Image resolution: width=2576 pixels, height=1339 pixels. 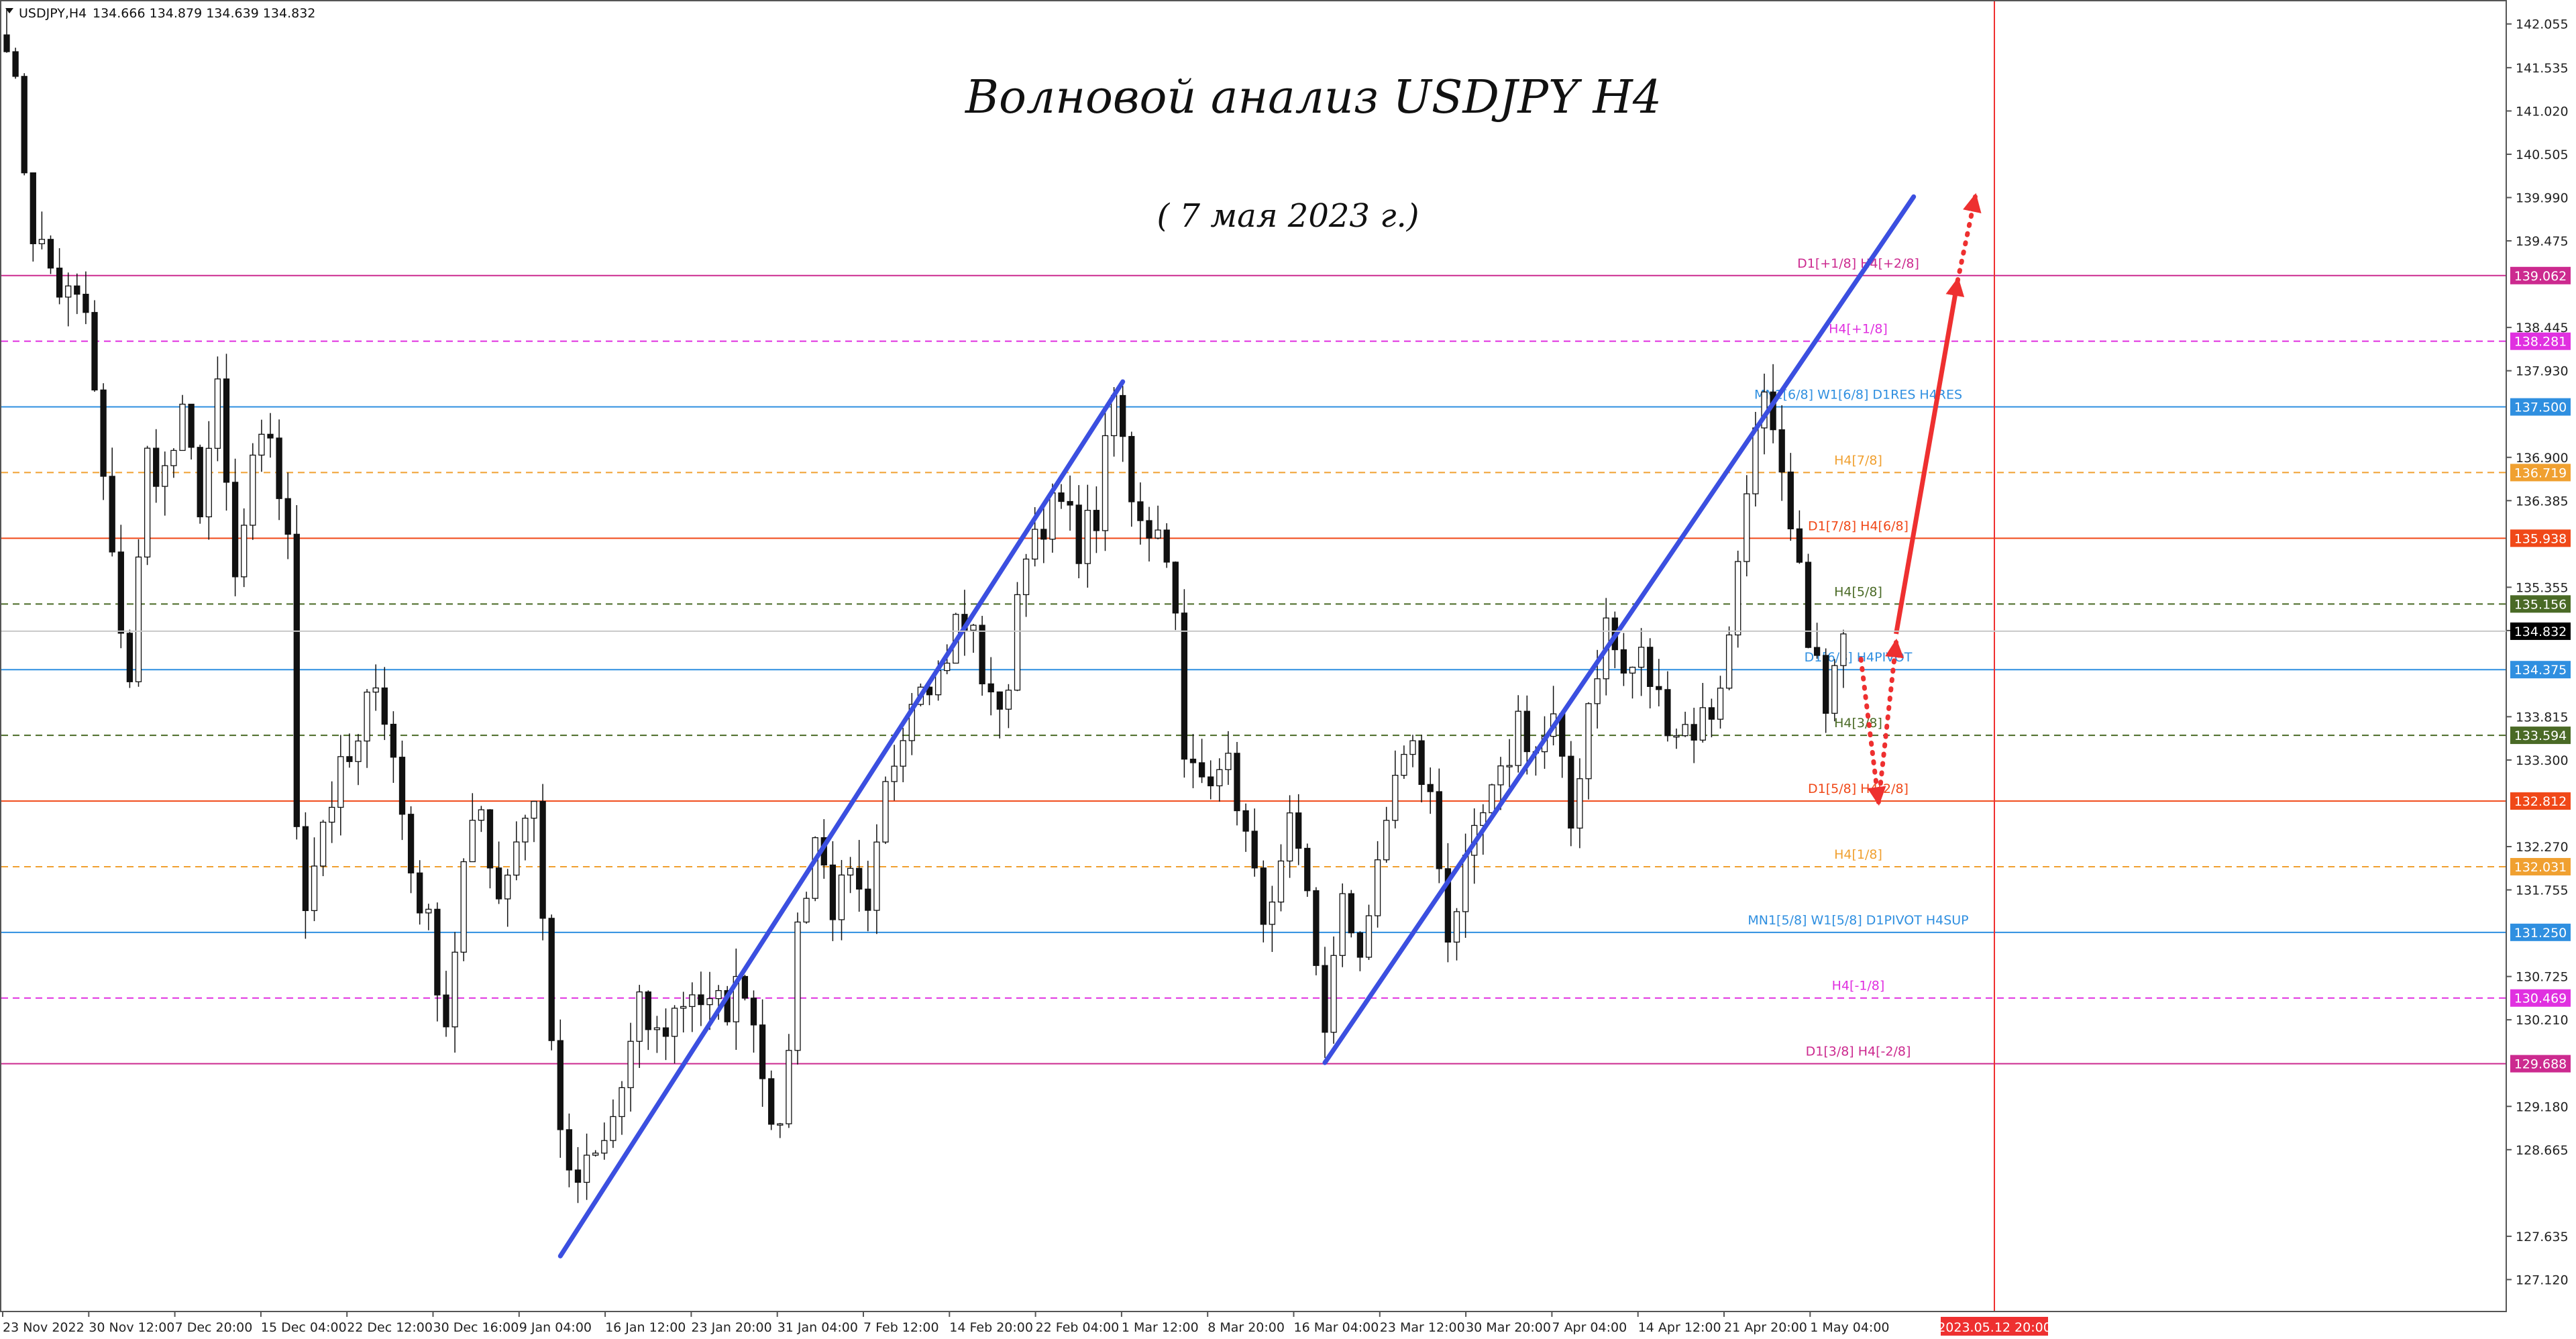 I want to click on x-tick-label: 8 Mar 20:00, so click(x=1246, y=1327).